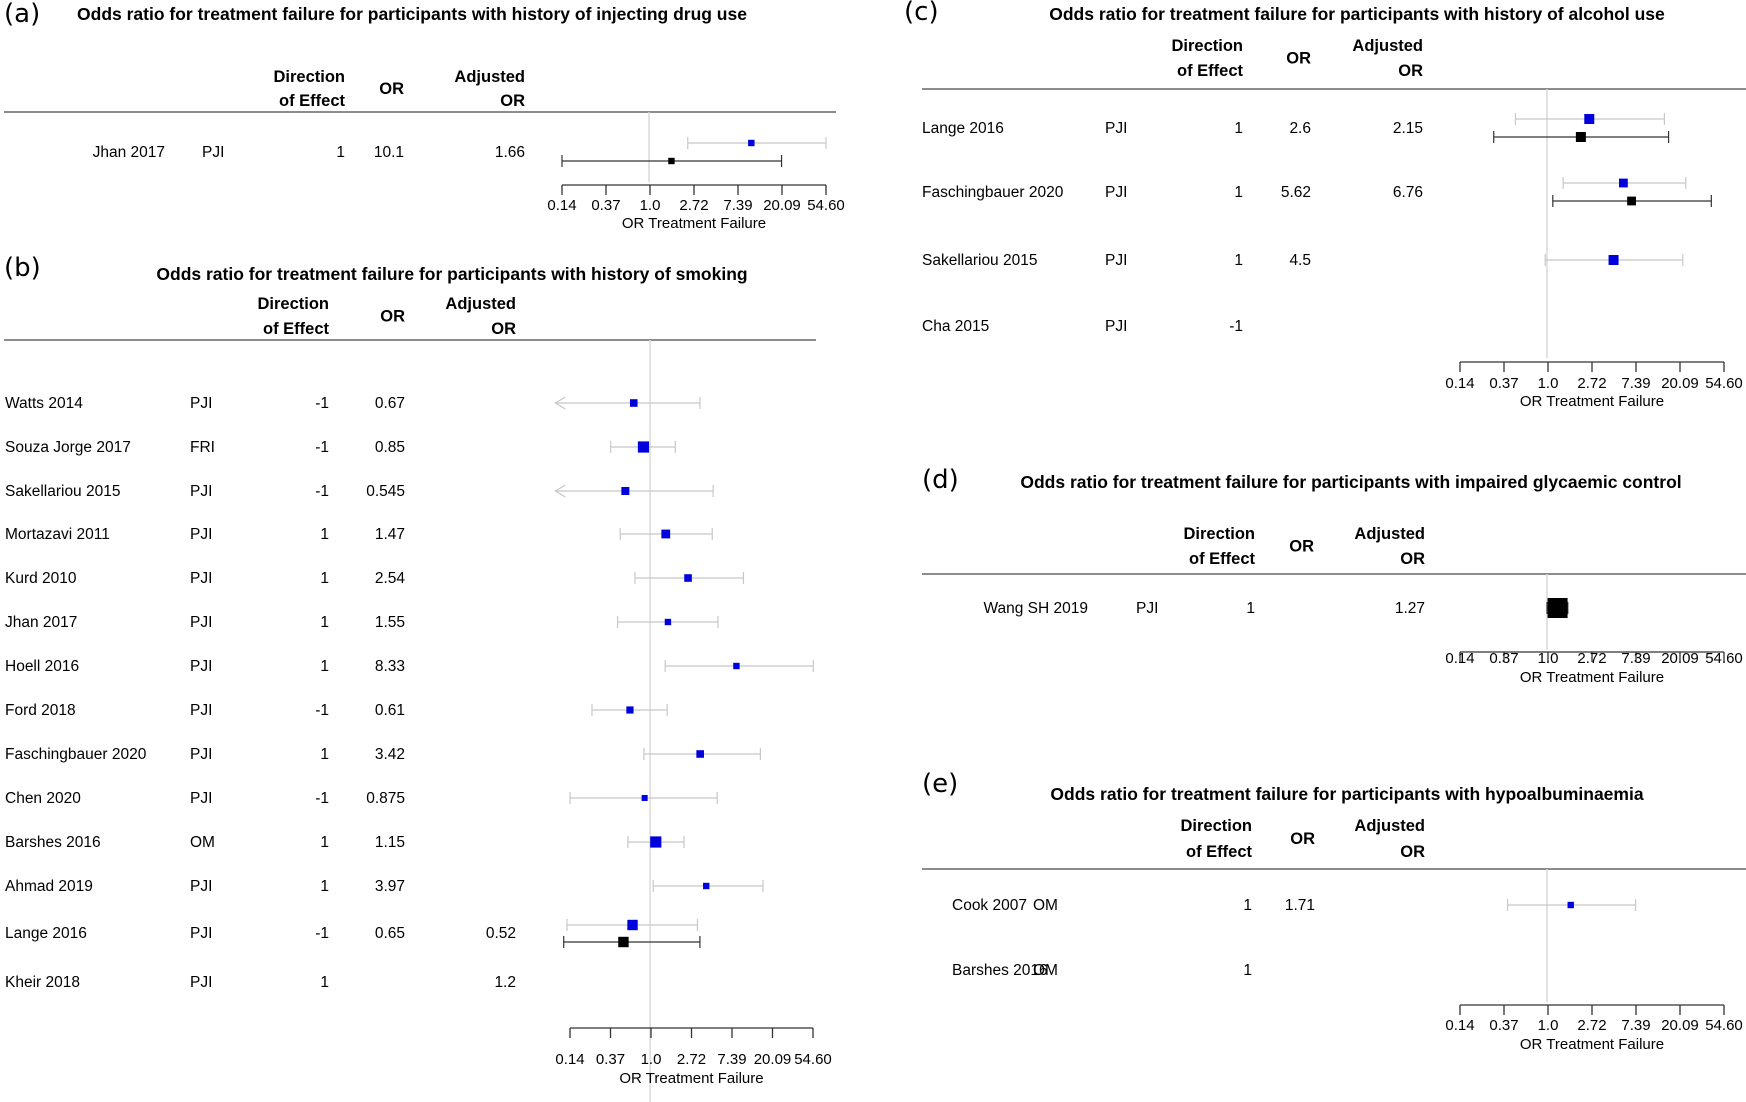 Image resolution: width=1746 pixels, height=1102 pixels. Describe the element at coordinates (53, 842) in the screenshot. I see `study-name: Barshes 2016` at that location.